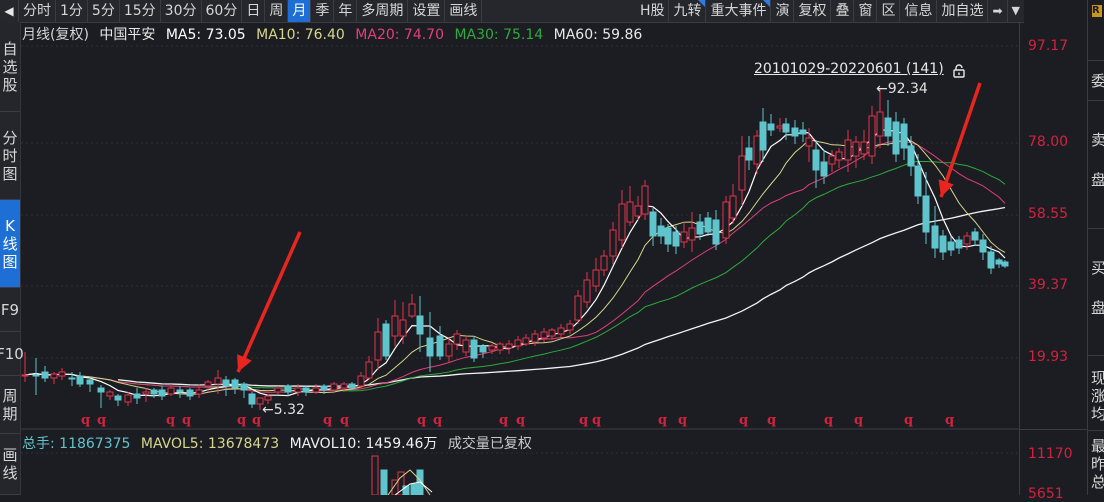  I want to click on volume-bar, so click(375, 475).